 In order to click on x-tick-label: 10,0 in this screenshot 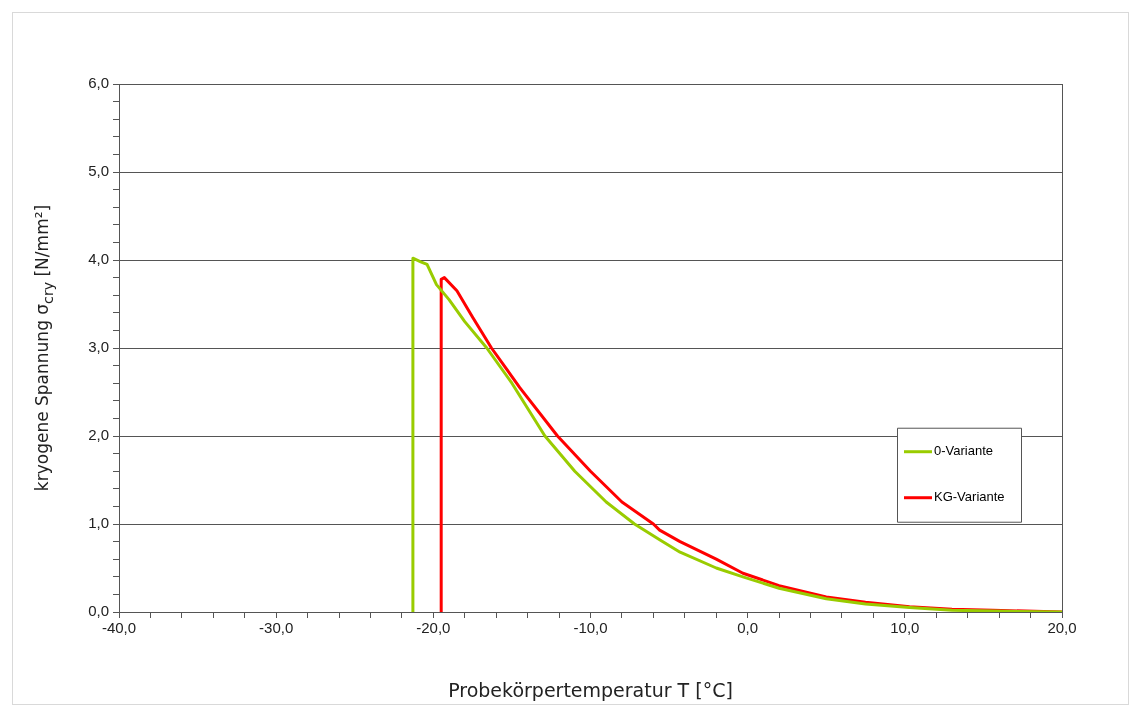, I will do `click(905, 628)`.